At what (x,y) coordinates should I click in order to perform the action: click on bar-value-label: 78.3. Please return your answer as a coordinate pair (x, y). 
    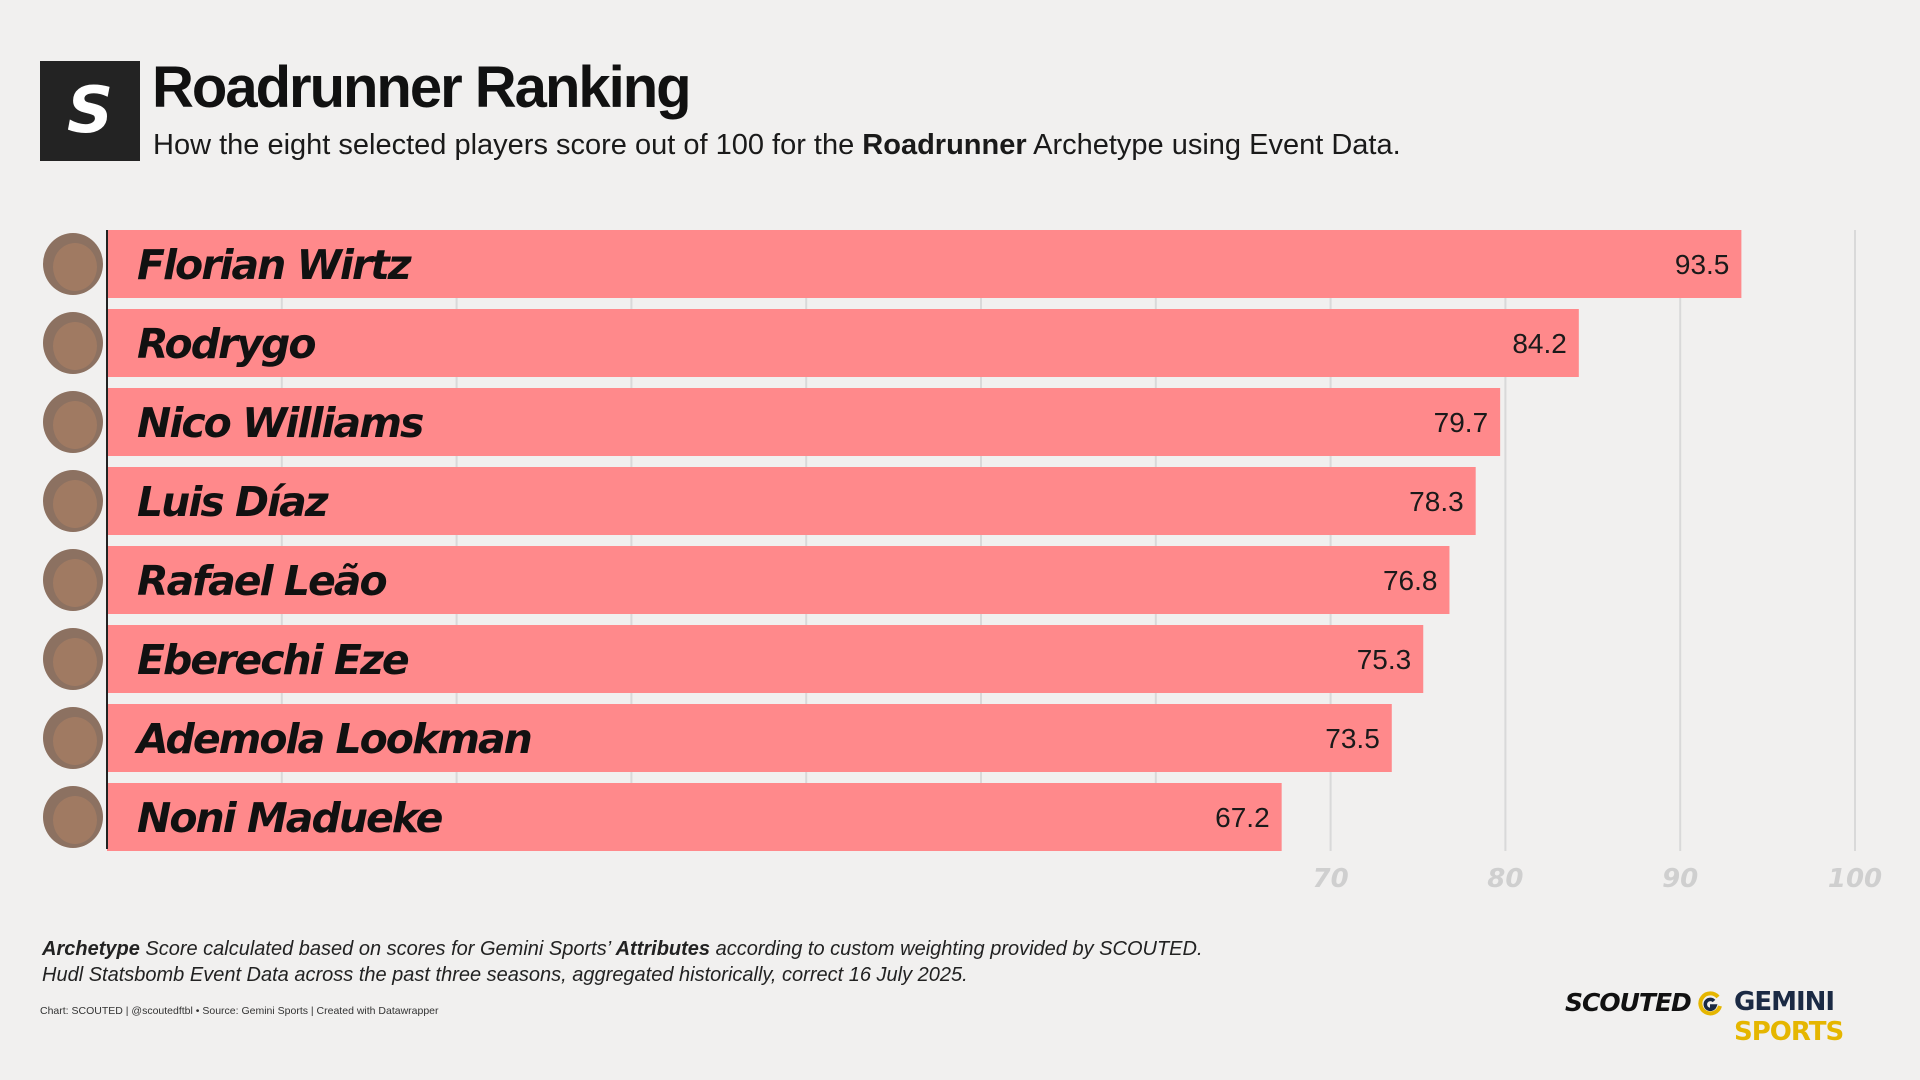
    Looking at the image, I should click on (1436, 501).